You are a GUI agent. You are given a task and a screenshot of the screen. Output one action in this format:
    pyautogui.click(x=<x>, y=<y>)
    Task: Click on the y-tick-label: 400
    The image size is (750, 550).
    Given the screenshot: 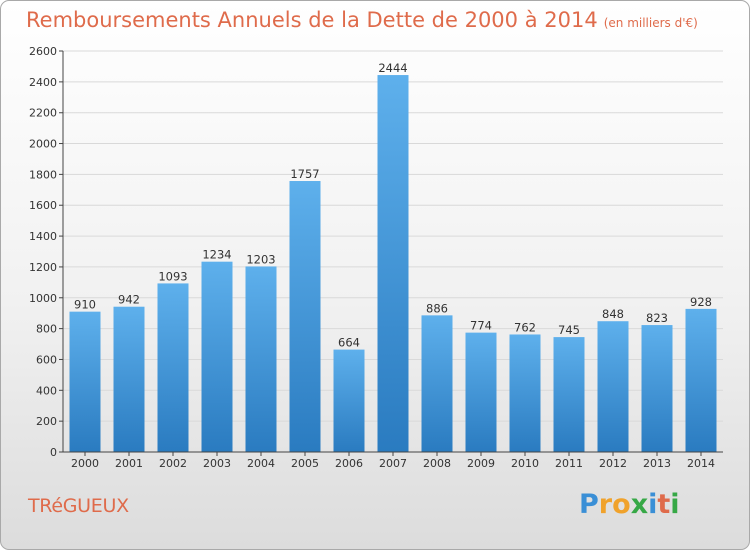 What is the action you would take?
    pyautogui.click(x=46, y=390)
    